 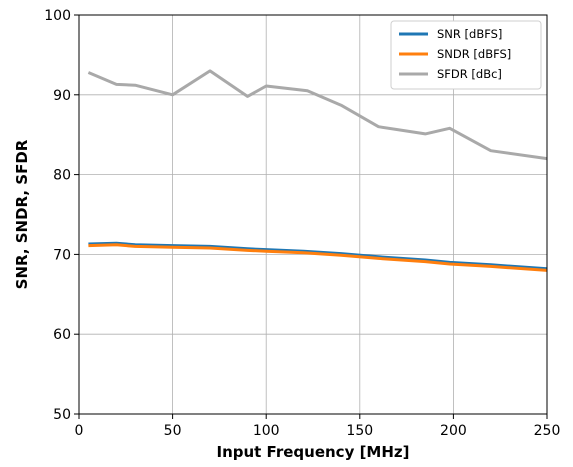 I want to click on x-axis-title: Input Frequency [MHz], so click(x=312, y=452).